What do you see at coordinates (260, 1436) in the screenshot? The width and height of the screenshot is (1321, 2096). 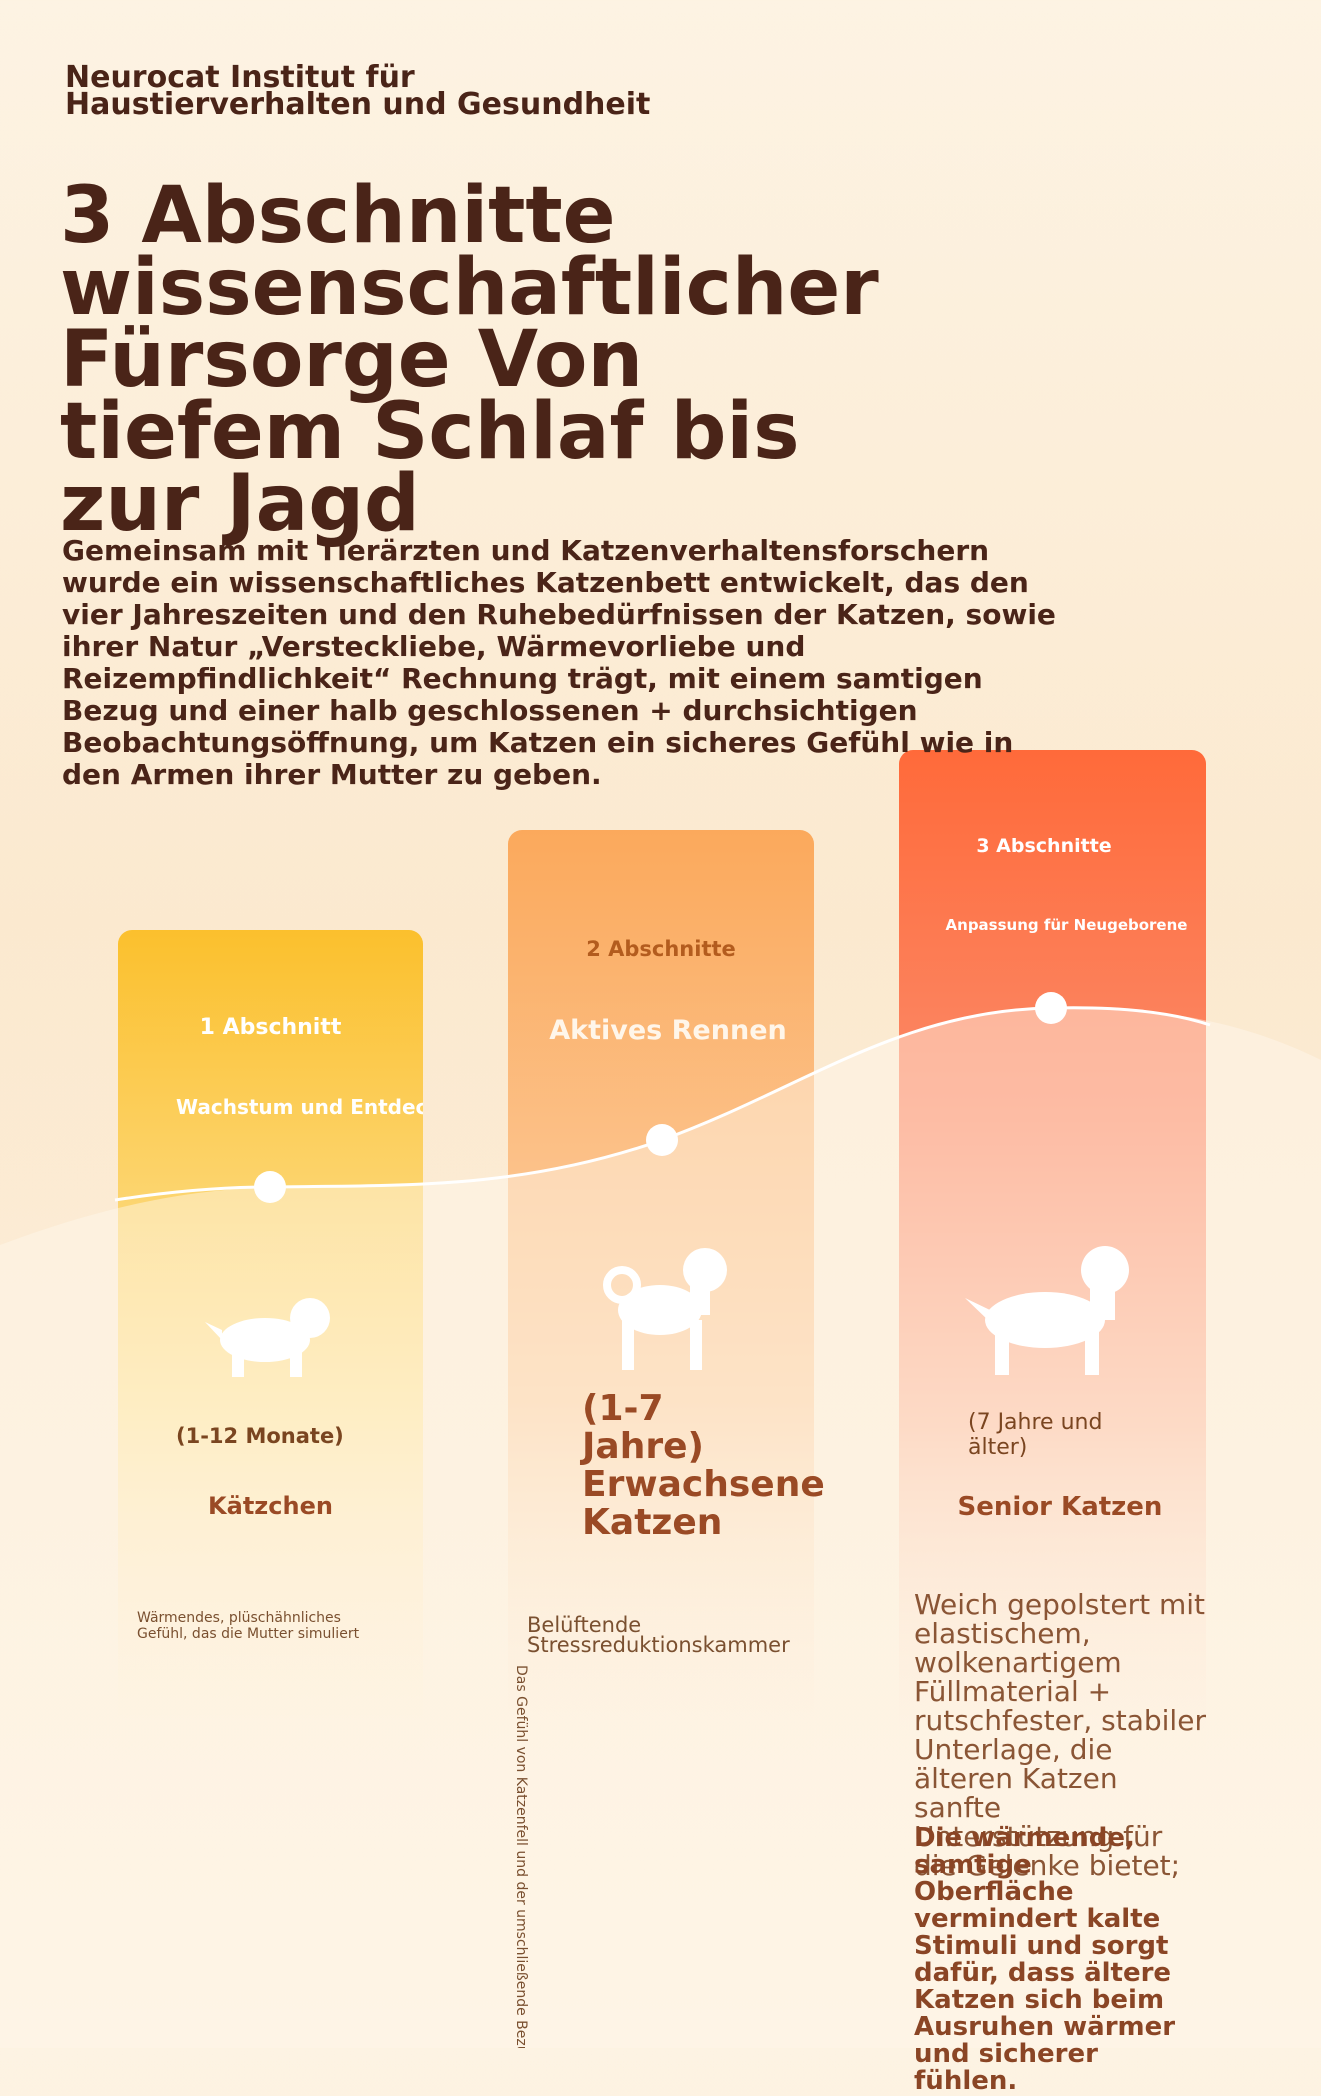 I see `stage-age: (1-12 Monate)` at bounding box center [260, 1436].